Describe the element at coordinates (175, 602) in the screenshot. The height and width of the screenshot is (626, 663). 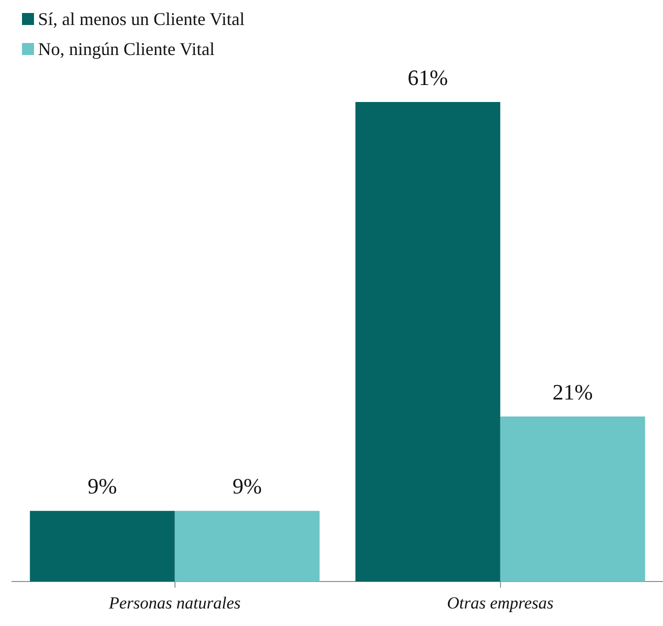
I see `x-tick-label: Personas naturales` at that location.